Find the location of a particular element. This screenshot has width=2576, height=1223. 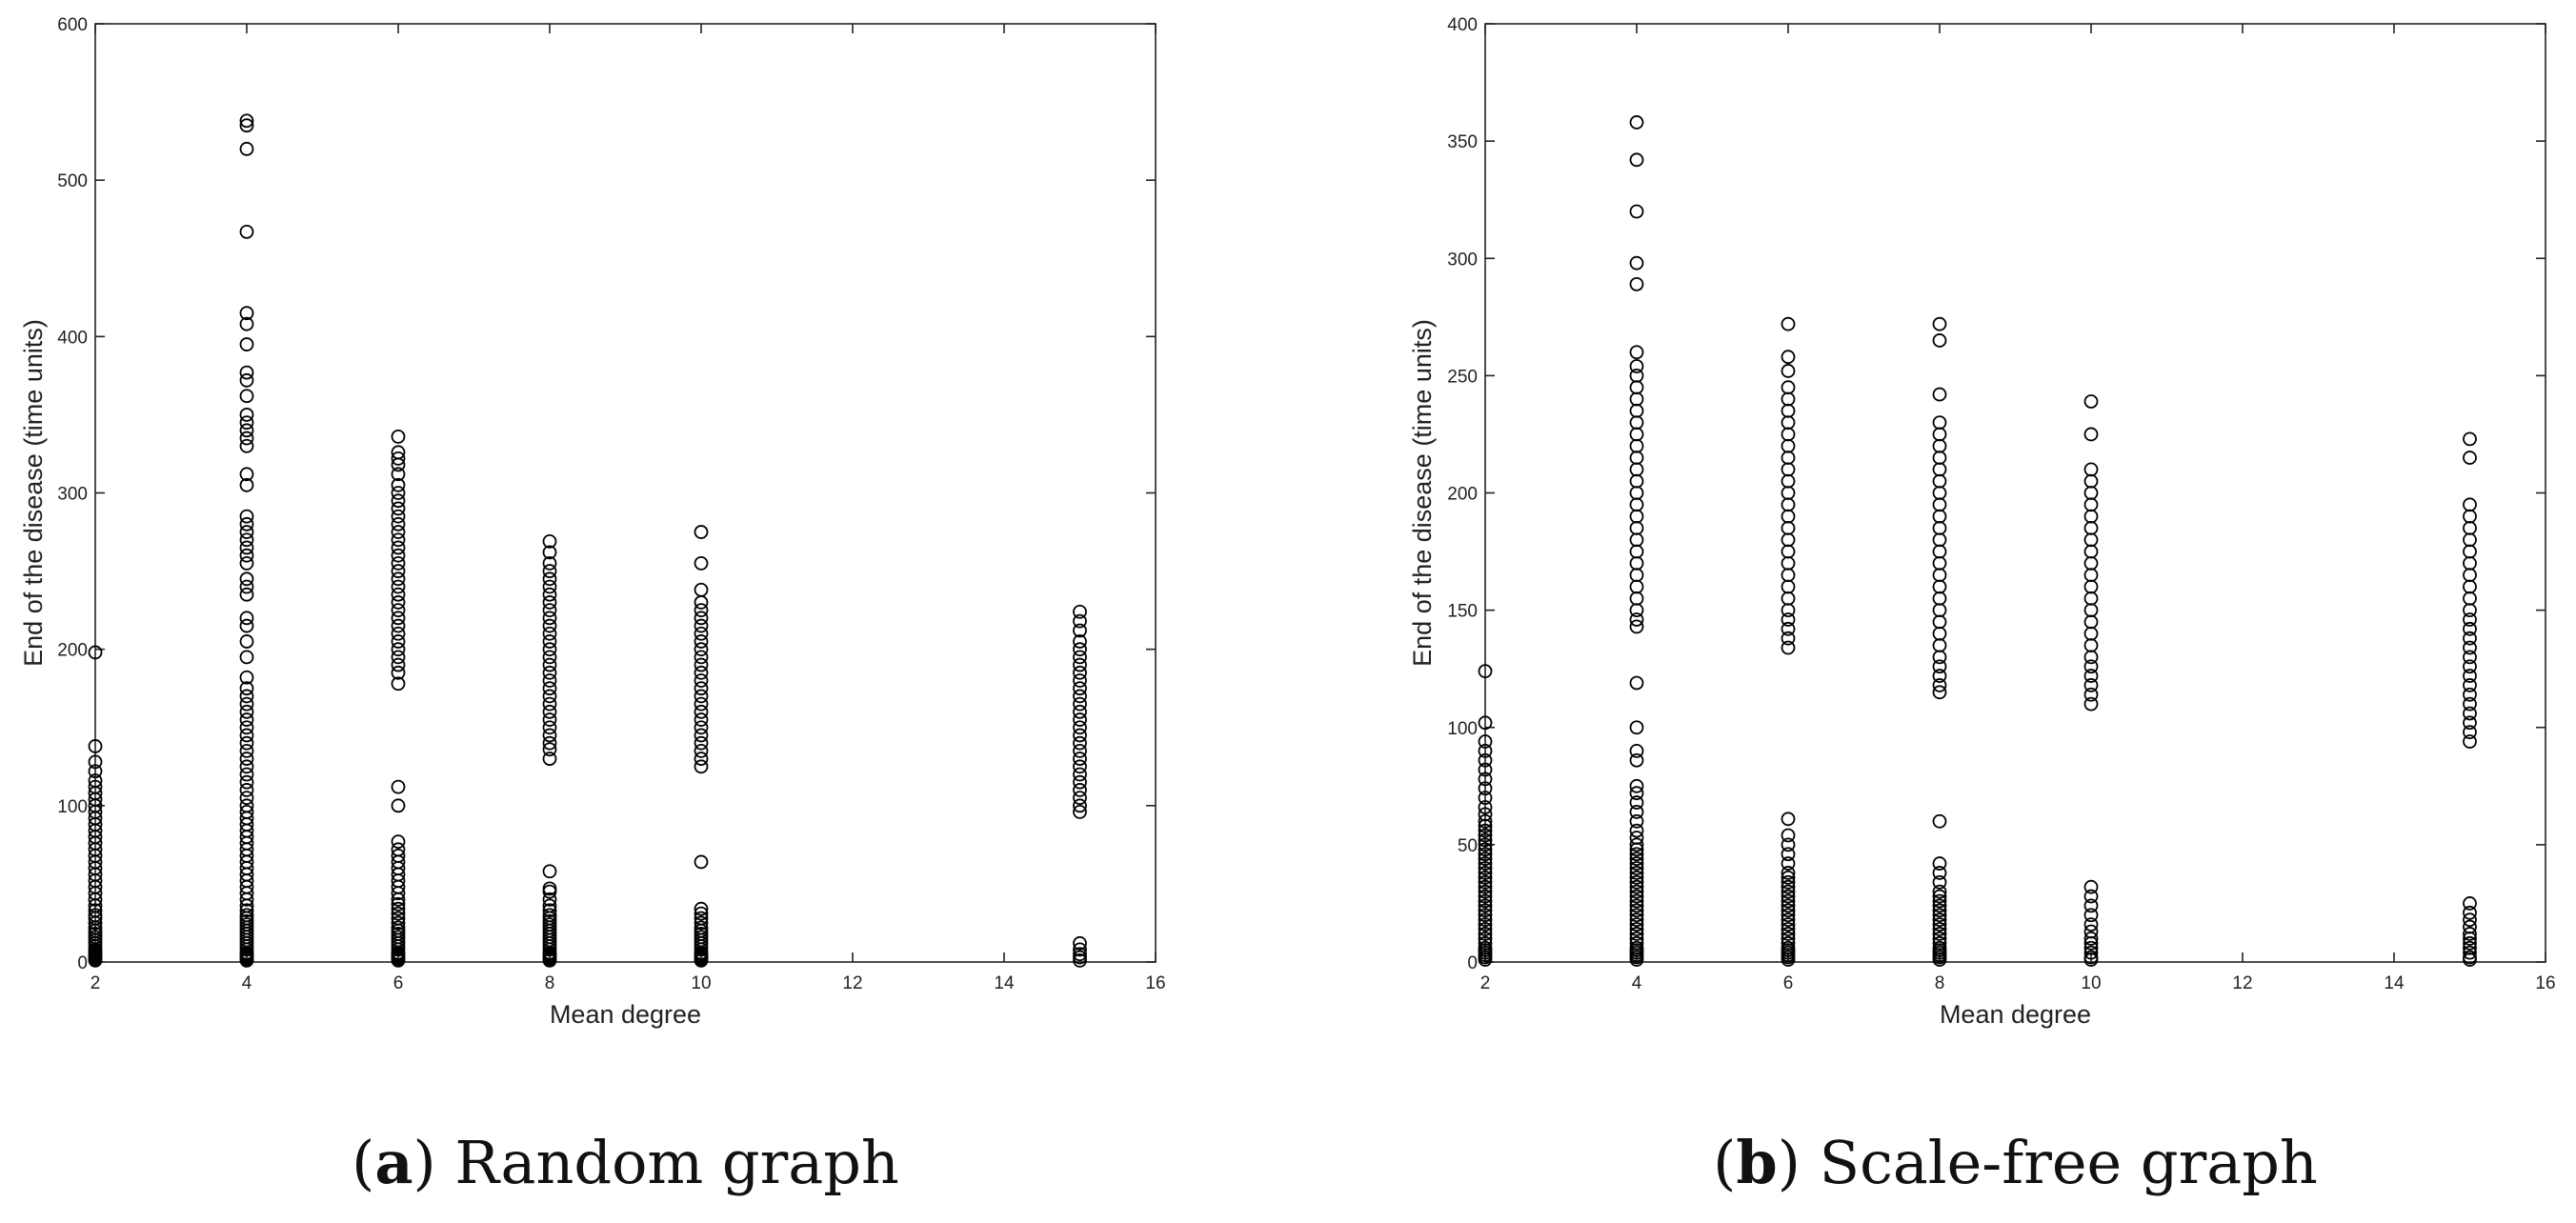

y-tick-label: 500 is located at coordinates (72, 181).